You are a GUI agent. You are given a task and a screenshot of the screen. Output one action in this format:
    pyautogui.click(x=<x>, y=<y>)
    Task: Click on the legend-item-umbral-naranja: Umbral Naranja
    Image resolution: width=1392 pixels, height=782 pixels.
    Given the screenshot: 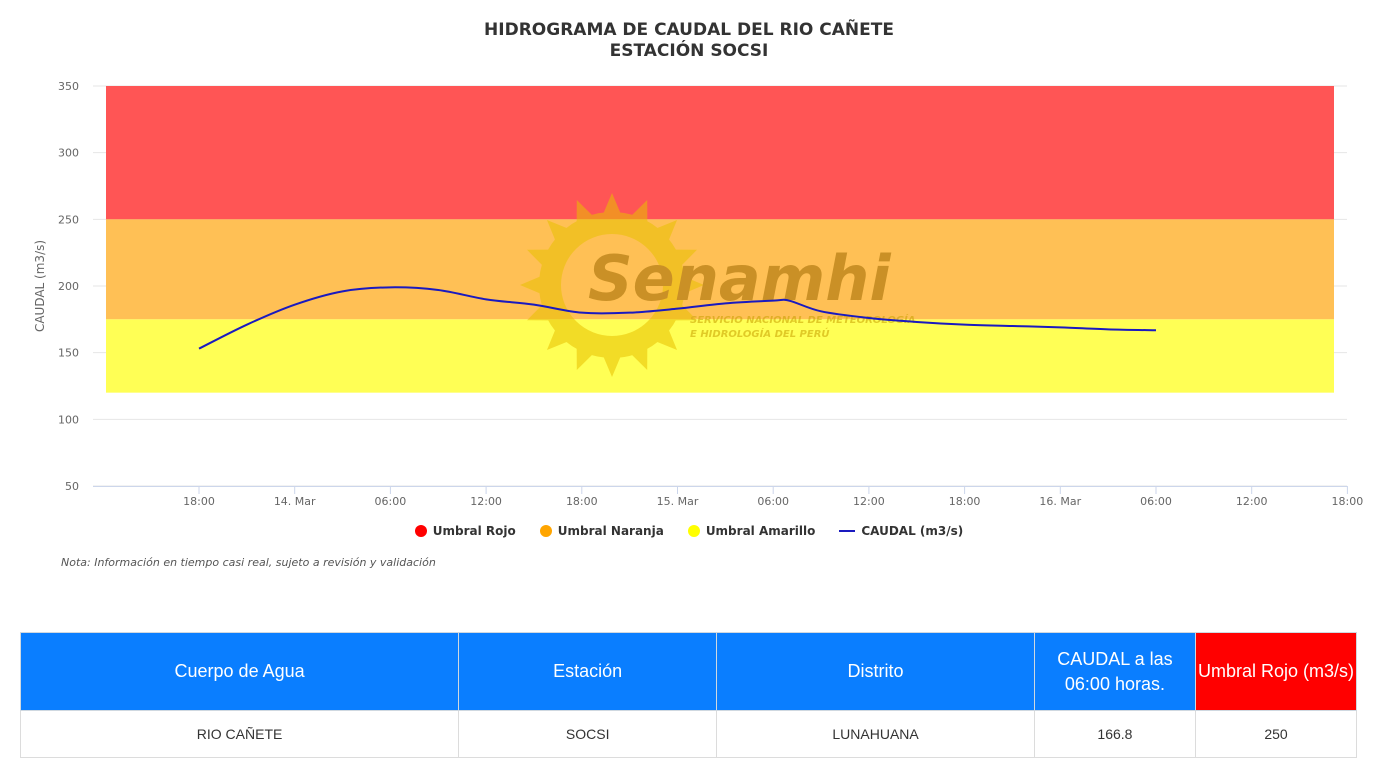 What is the action you would take?
    pyautogui.click(x=601, y=531)
    